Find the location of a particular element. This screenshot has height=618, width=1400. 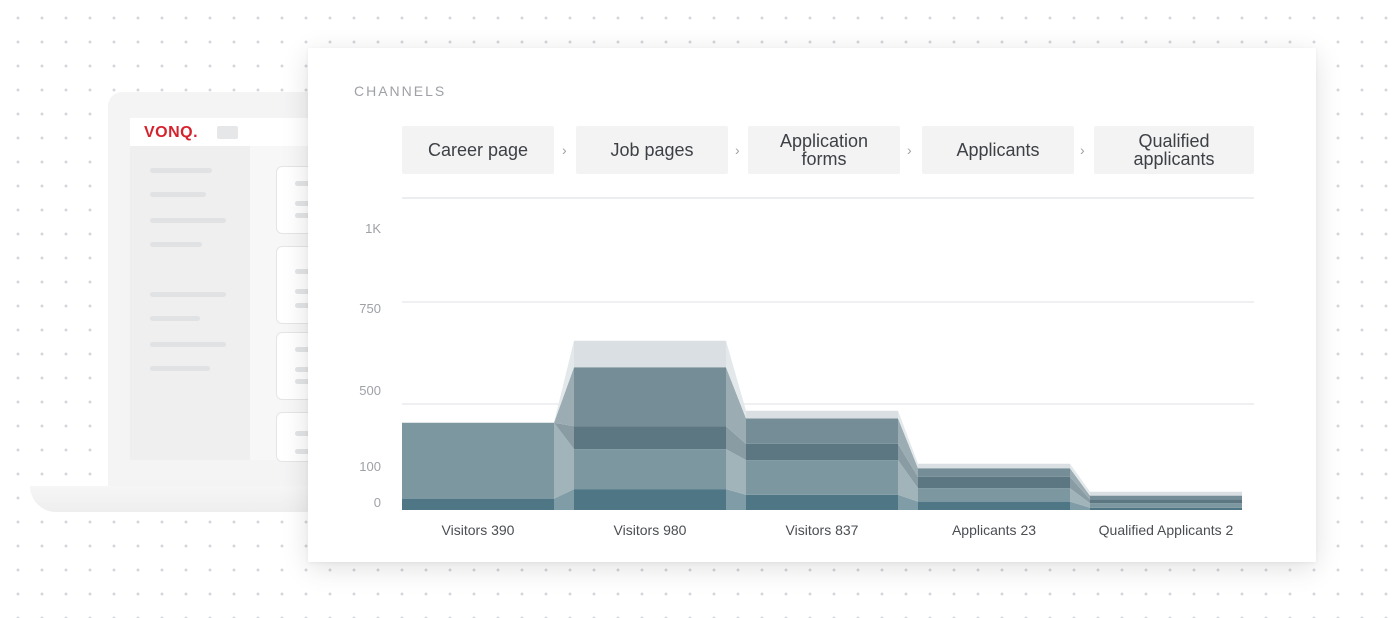

x-category-label: Visitors 837 is located at coordinates (822, 530).